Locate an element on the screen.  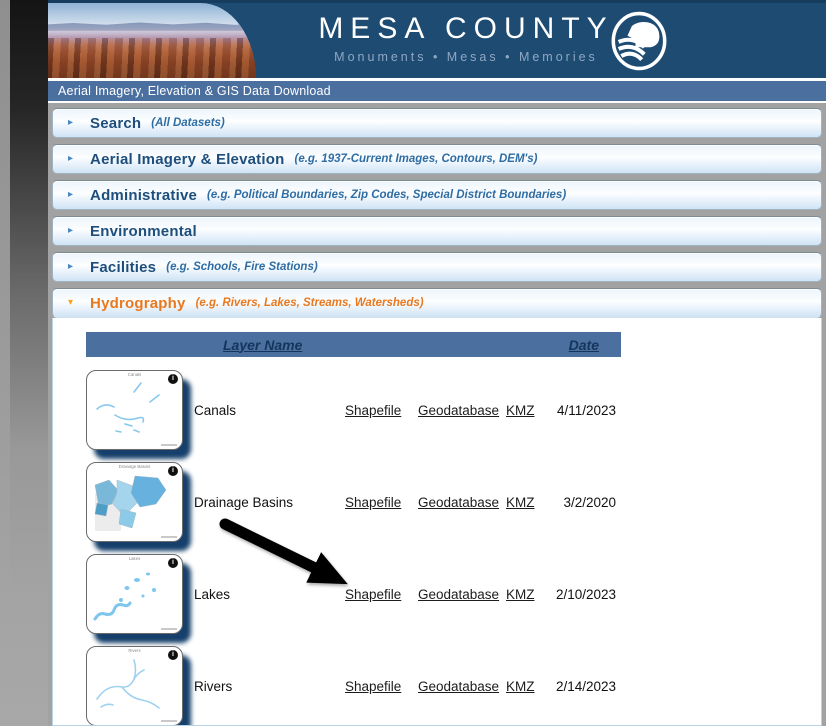
layer-name: Lakes is located at coordinates (212, 594).